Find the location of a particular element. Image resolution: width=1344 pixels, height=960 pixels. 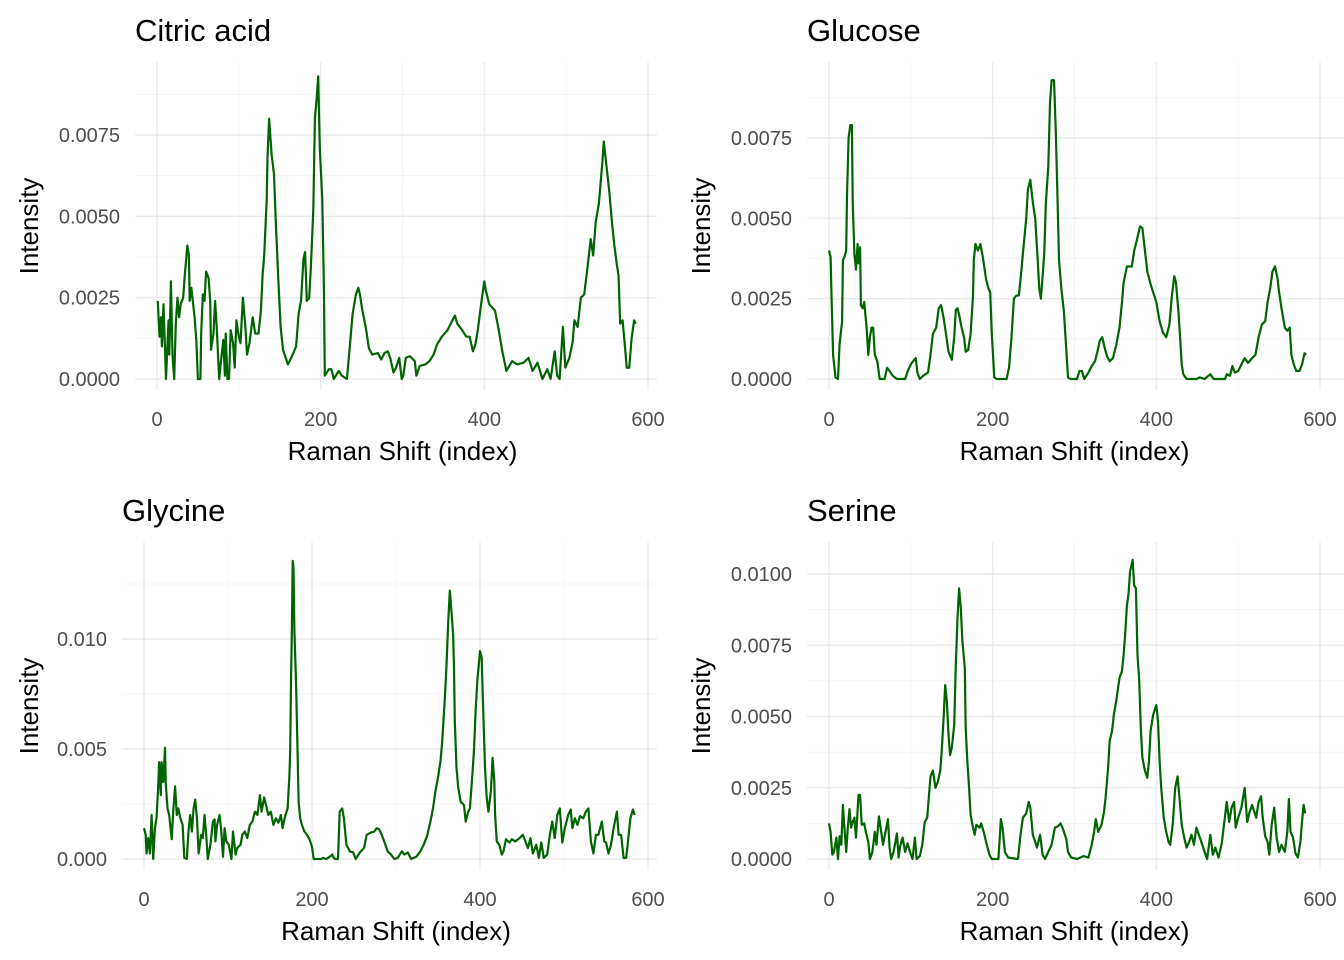

spectrum-line-glucose is located at coordinates (1067, 230).